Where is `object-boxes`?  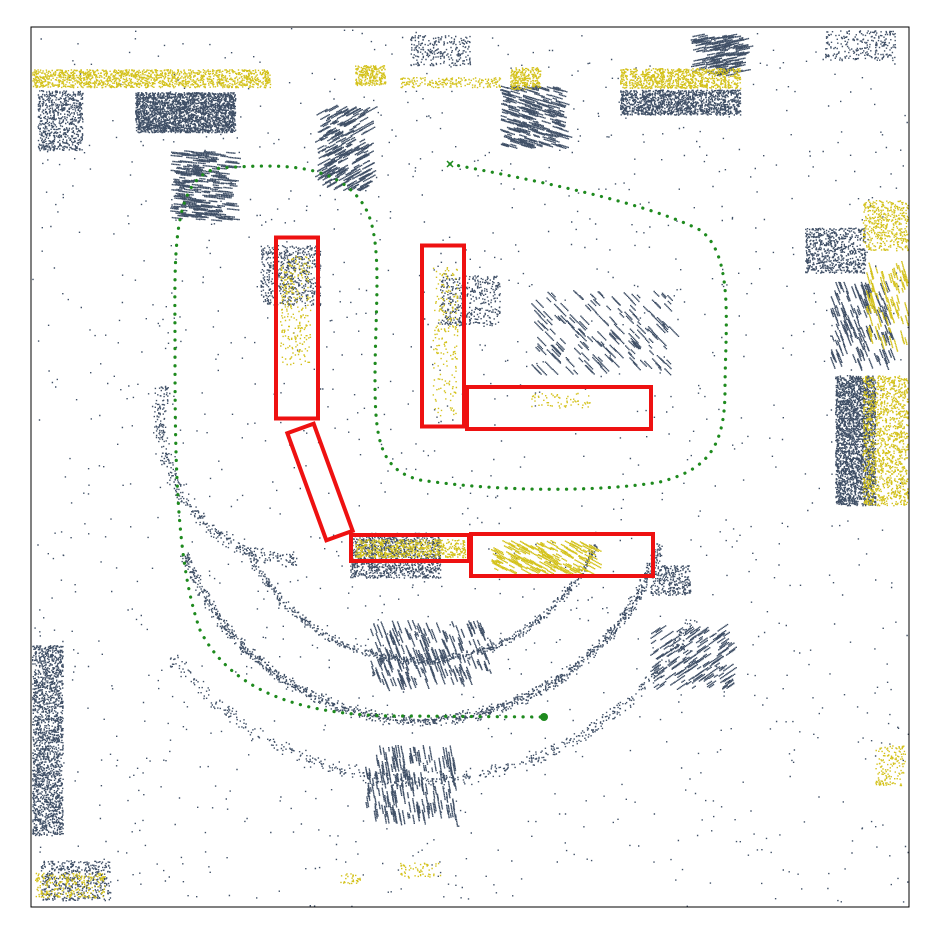 object-boxes is located at coordinates (464, 406).